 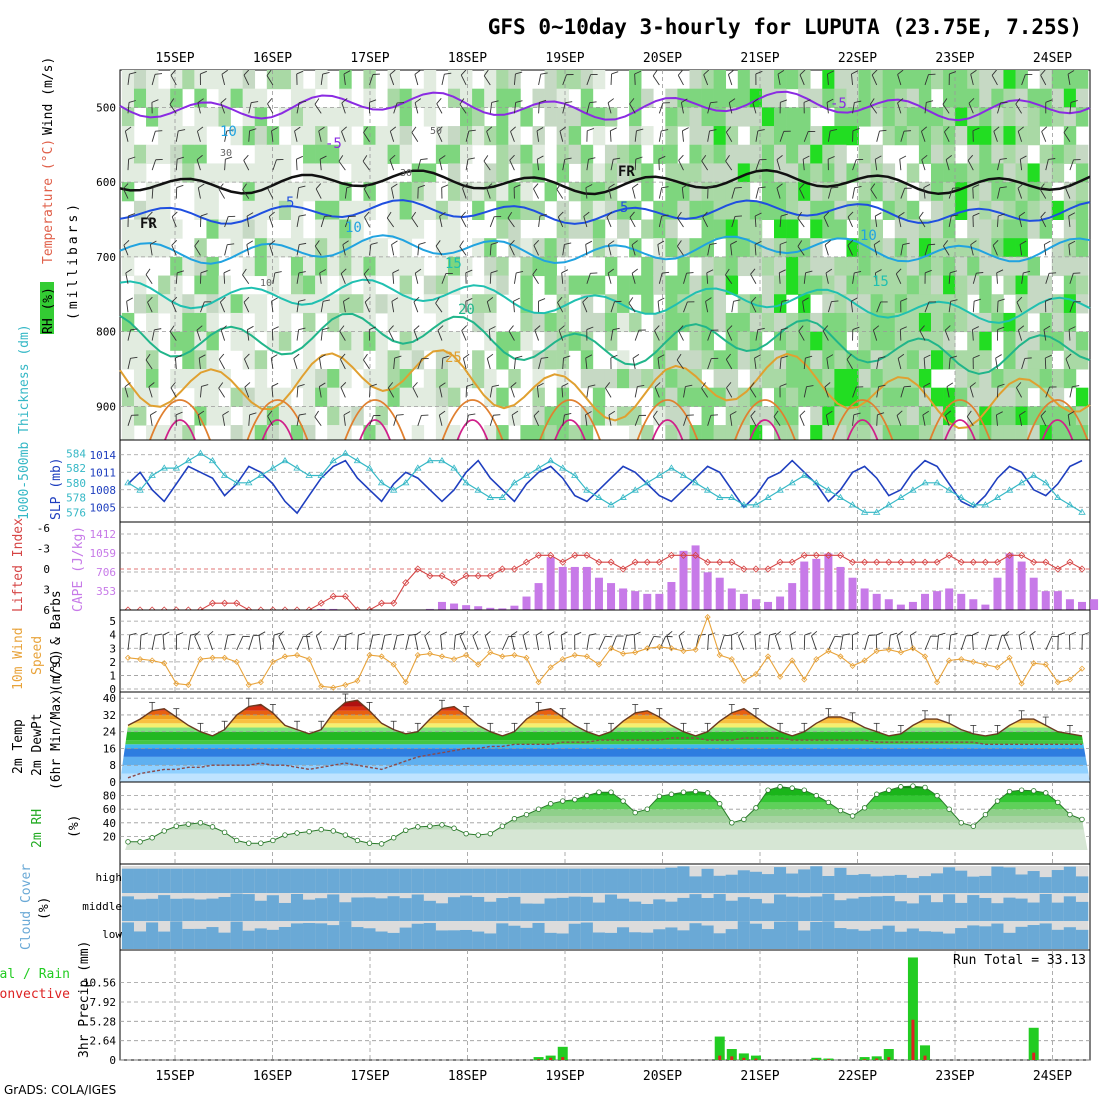 What do you see at coordinates (605, 799) in the screenshot?
I see `rh-band` at bounding box center [605, 799].